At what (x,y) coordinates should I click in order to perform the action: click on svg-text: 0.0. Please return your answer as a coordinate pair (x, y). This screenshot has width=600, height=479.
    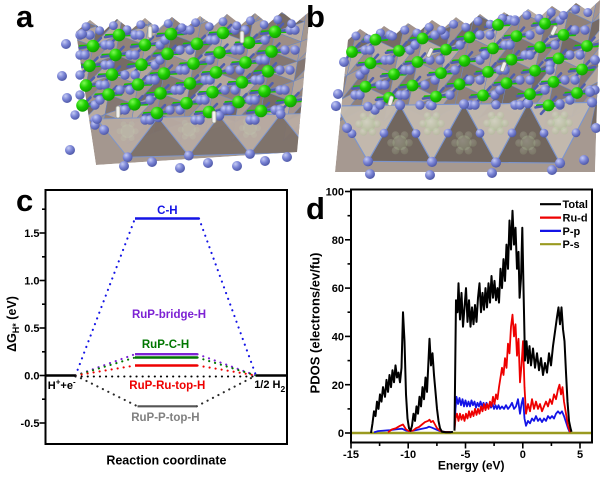
    Looking at the image, I should click on (31, 377).